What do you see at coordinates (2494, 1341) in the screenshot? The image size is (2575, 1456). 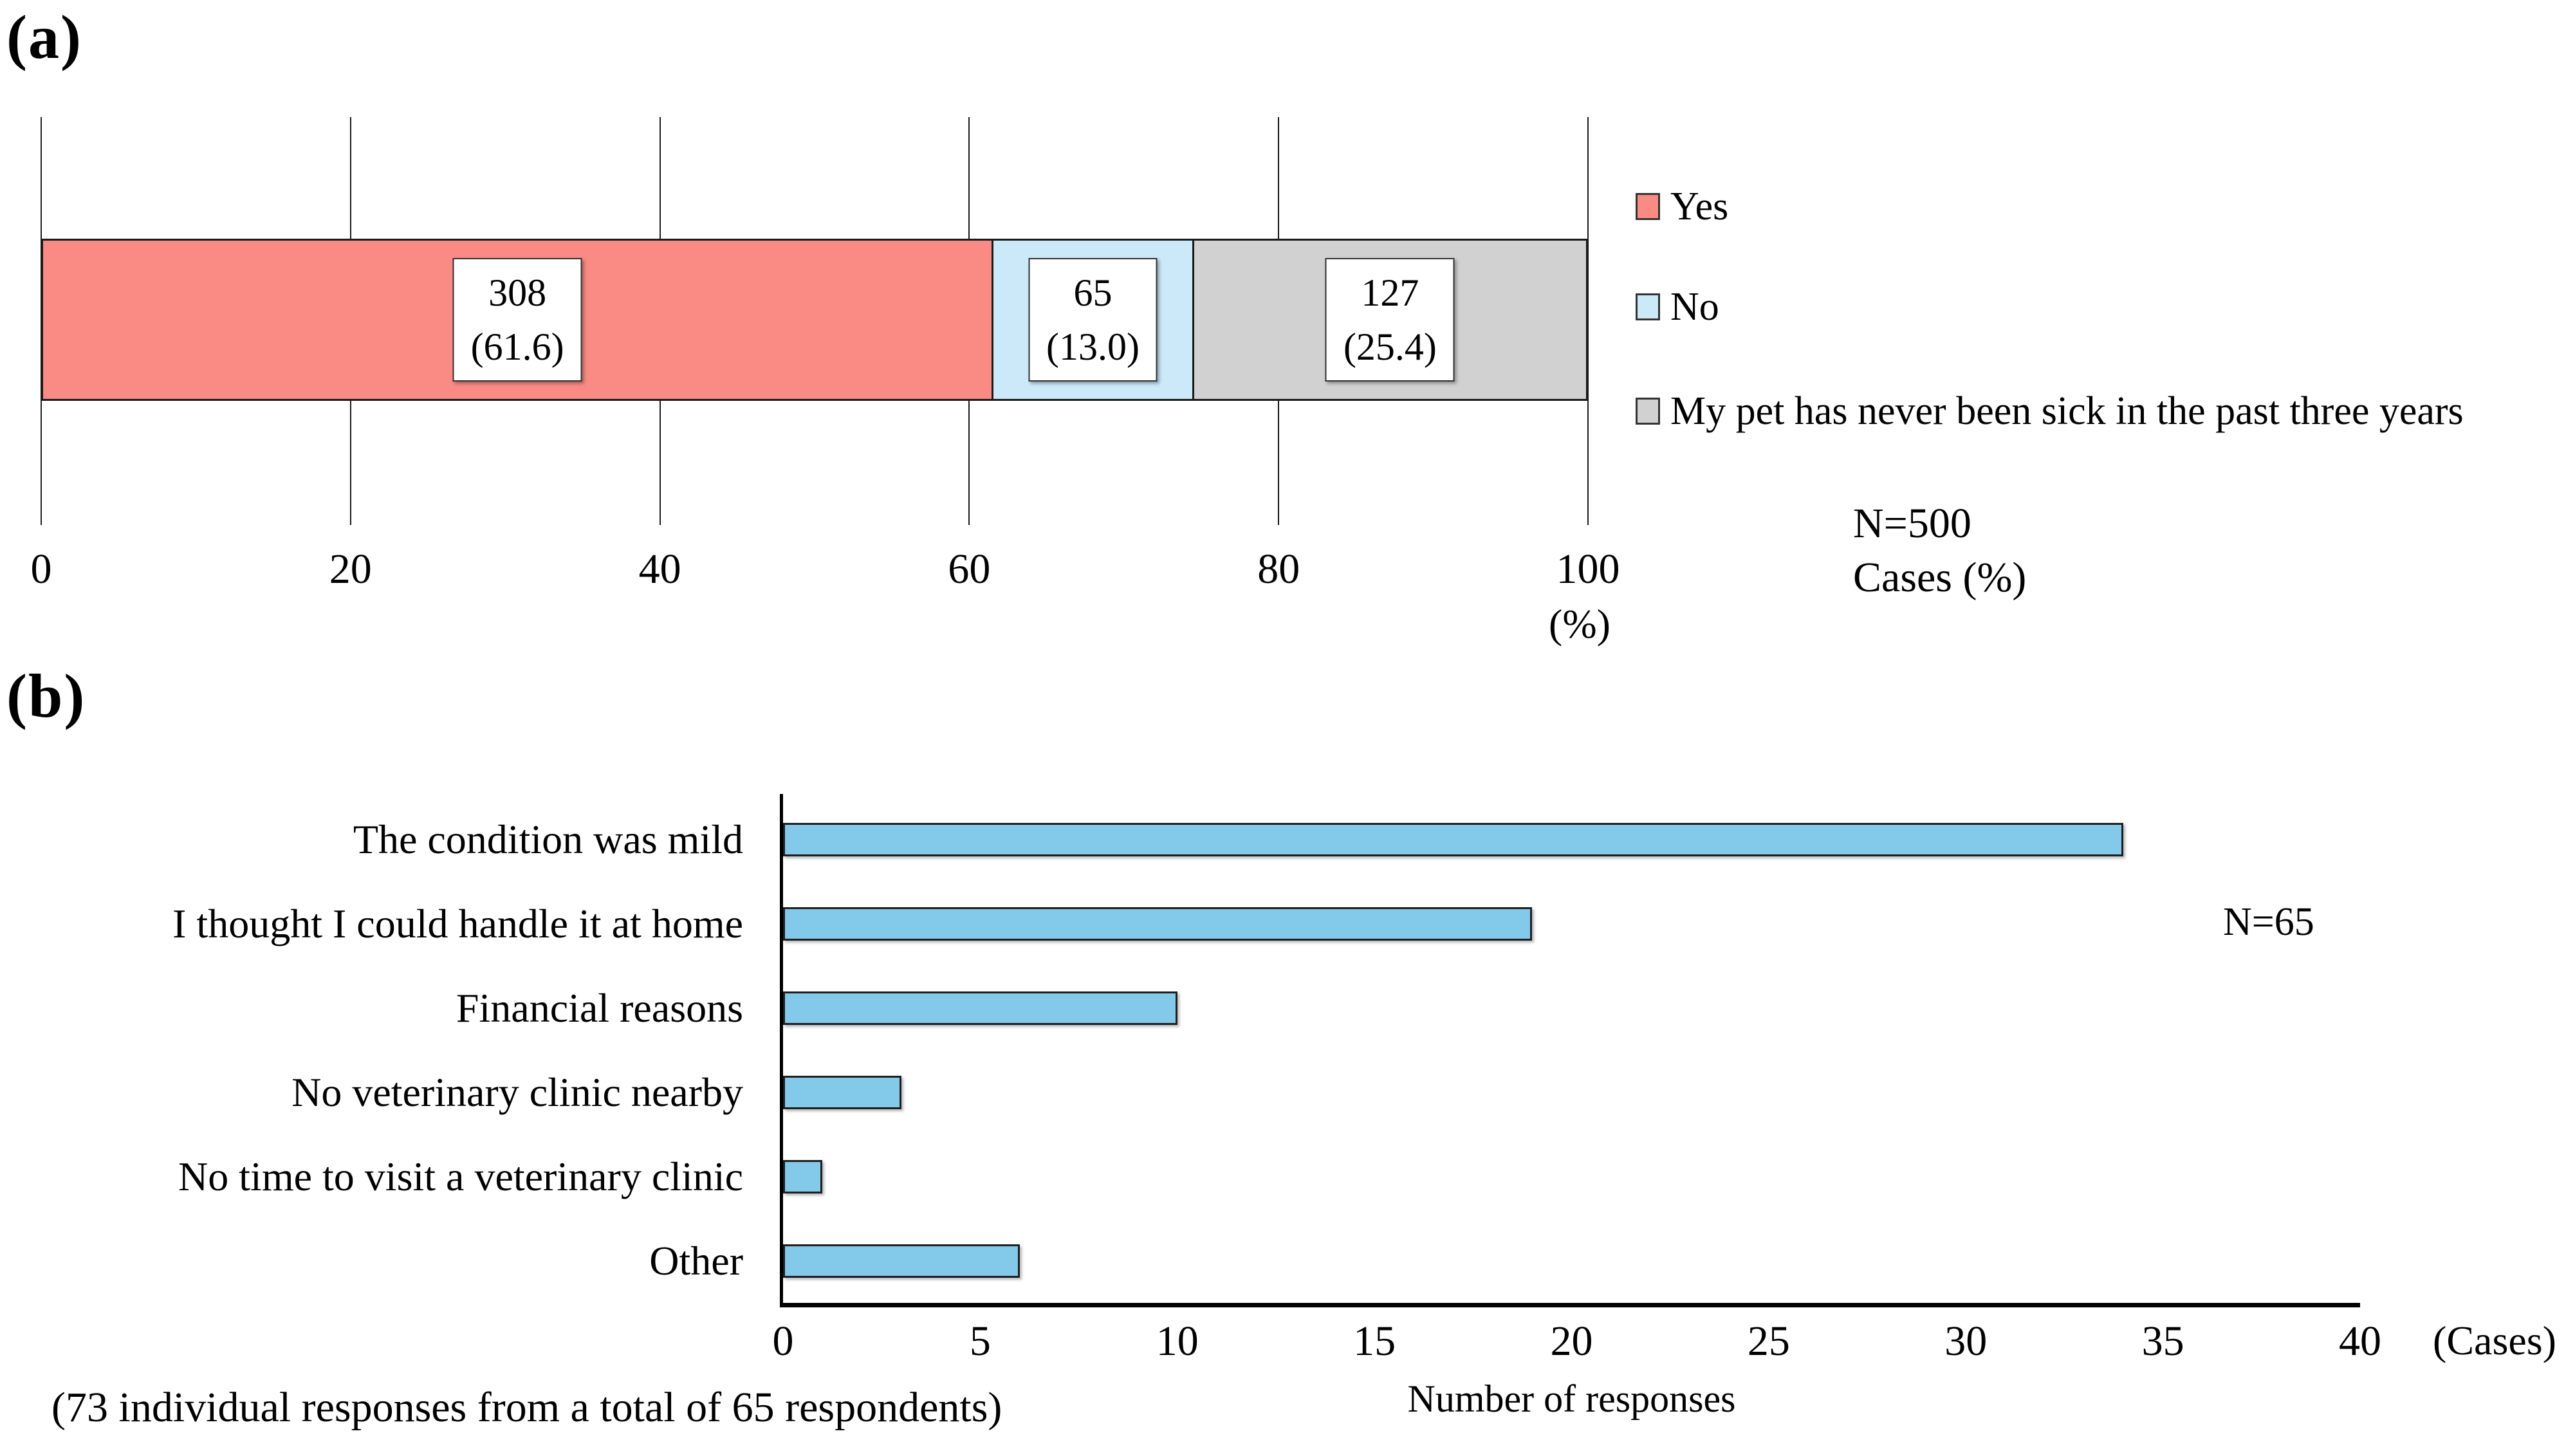 I see `chart-b-axis-unit: (Cases)` at bounding box center [2494, 1341].